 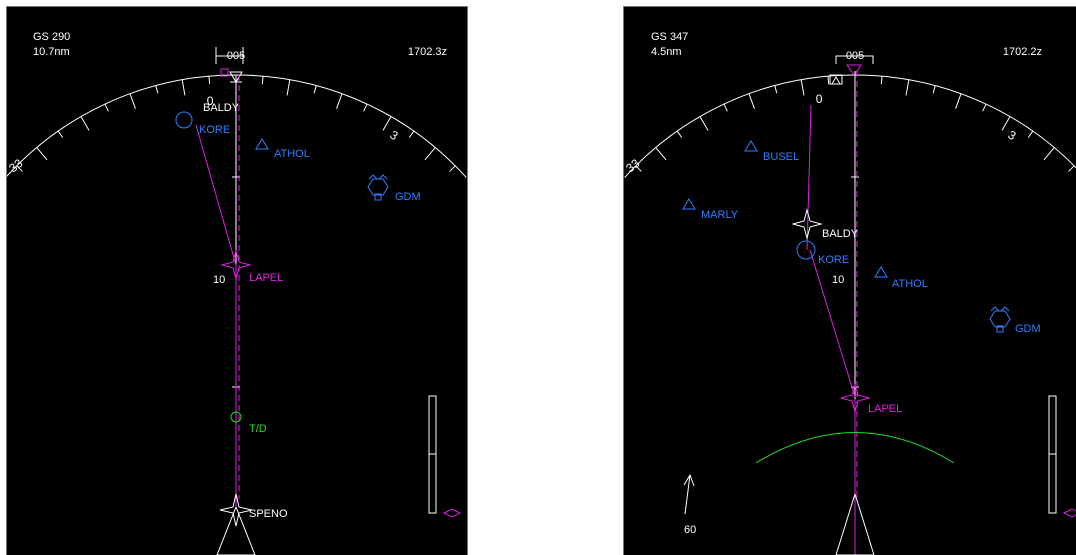 What do you see at coordinates (809, 177) in the screenshot?
I see `route-leg-baldy` at bounding box center [809, 177].